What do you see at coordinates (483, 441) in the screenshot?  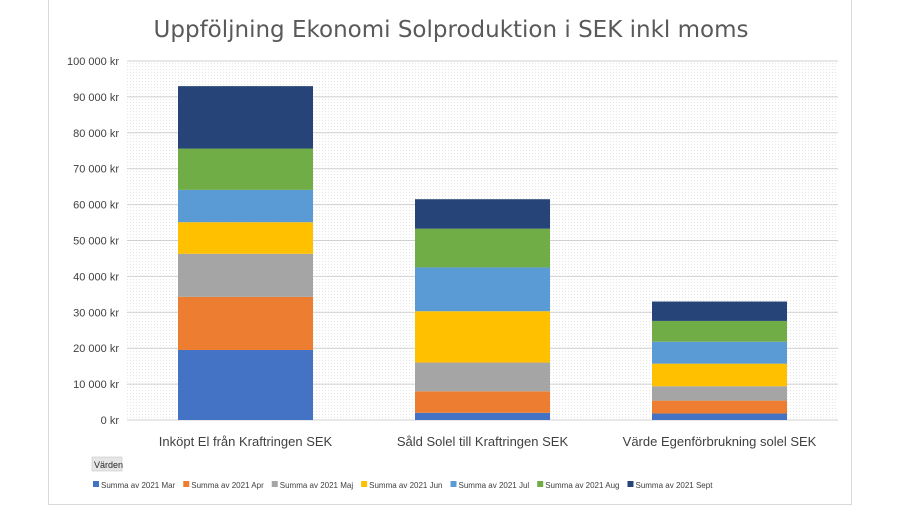 I see `x-category-label: Såld Solel till Kraftringen SEK` at bounding box center [483, 441].